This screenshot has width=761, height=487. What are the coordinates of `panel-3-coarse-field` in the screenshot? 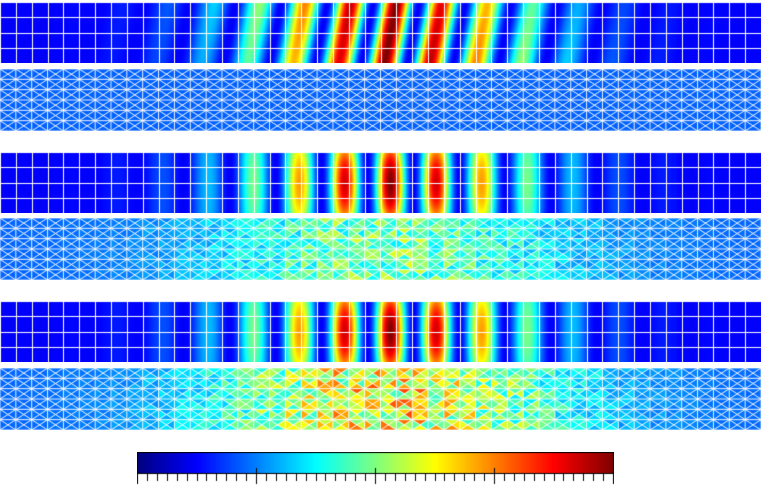 It's located at (380, 331).